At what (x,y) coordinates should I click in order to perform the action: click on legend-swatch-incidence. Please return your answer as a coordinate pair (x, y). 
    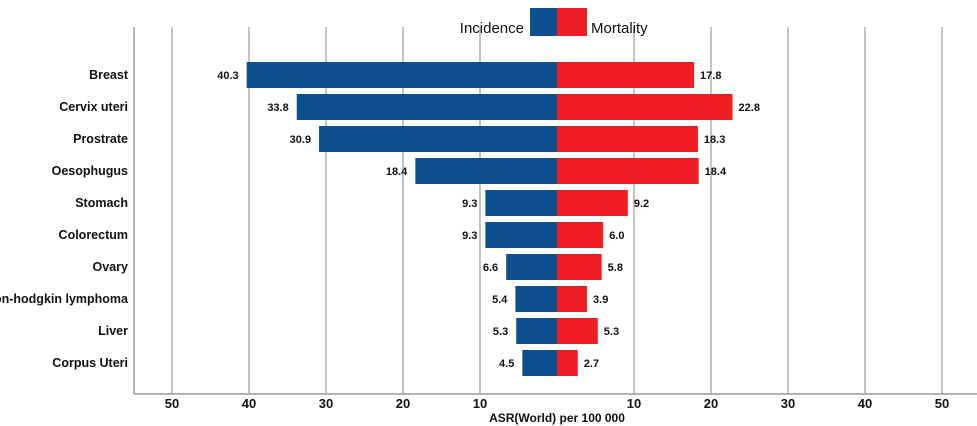
    Looking at the image, I should click on (543, 22).